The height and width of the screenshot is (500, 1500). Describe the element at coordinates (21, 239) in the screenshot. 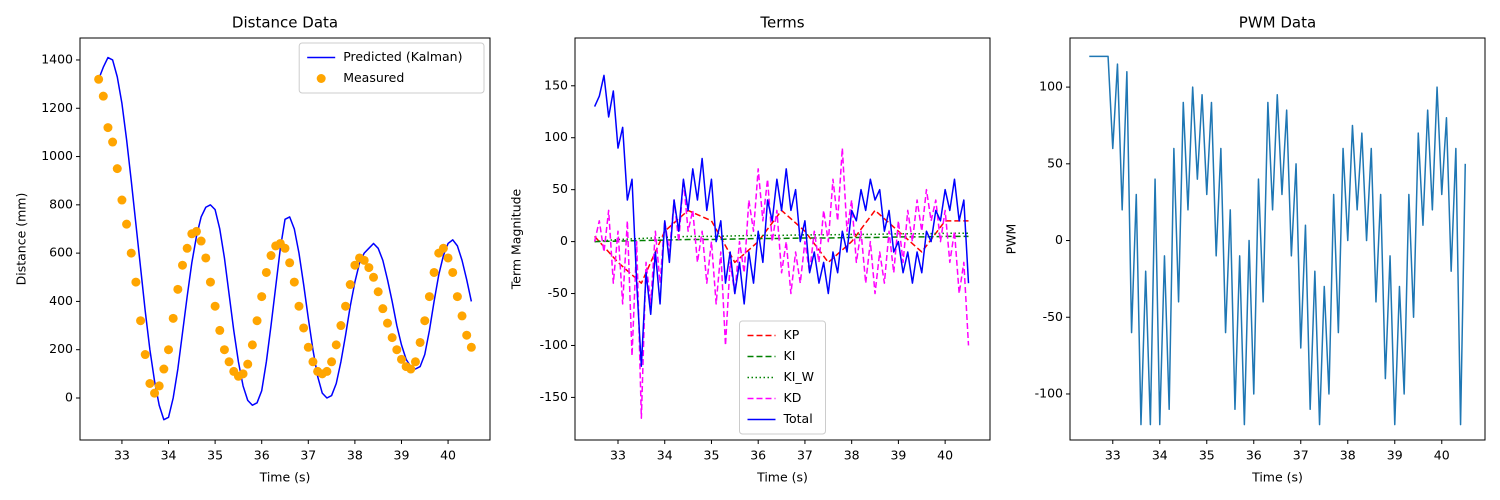

I see `y-axis-label: Distance (mm)` at that location.